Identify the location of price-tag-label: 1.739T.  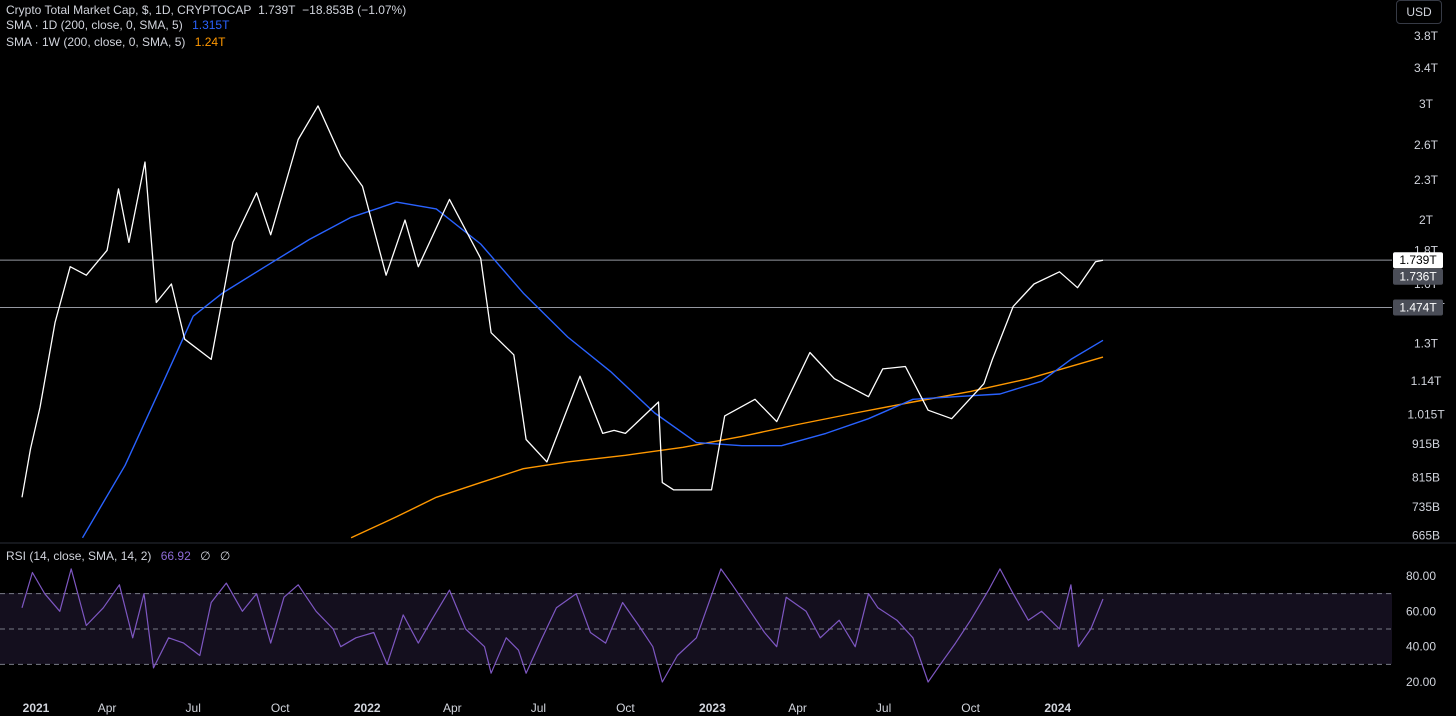
(1418, 260).